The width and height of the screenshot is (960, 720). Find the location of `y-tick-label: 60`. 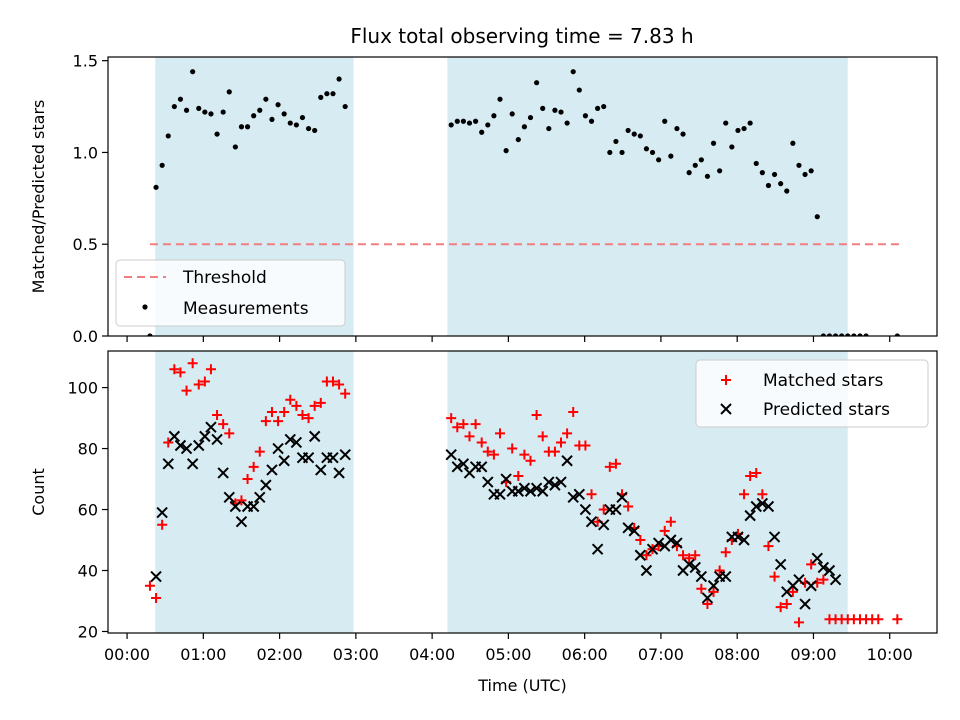

y-tick-label: 60 is located at coordinates (88, 510).